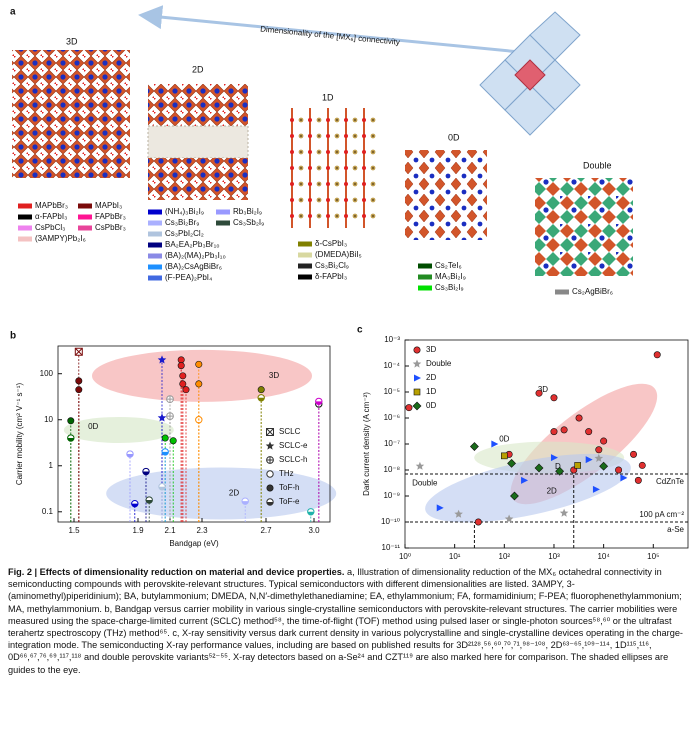 The image size is (696, 733). What do you see at coordinates (289, 487) in the screenshot?
I see `legend-label: ToF-h` at bounding box center [289, 487].